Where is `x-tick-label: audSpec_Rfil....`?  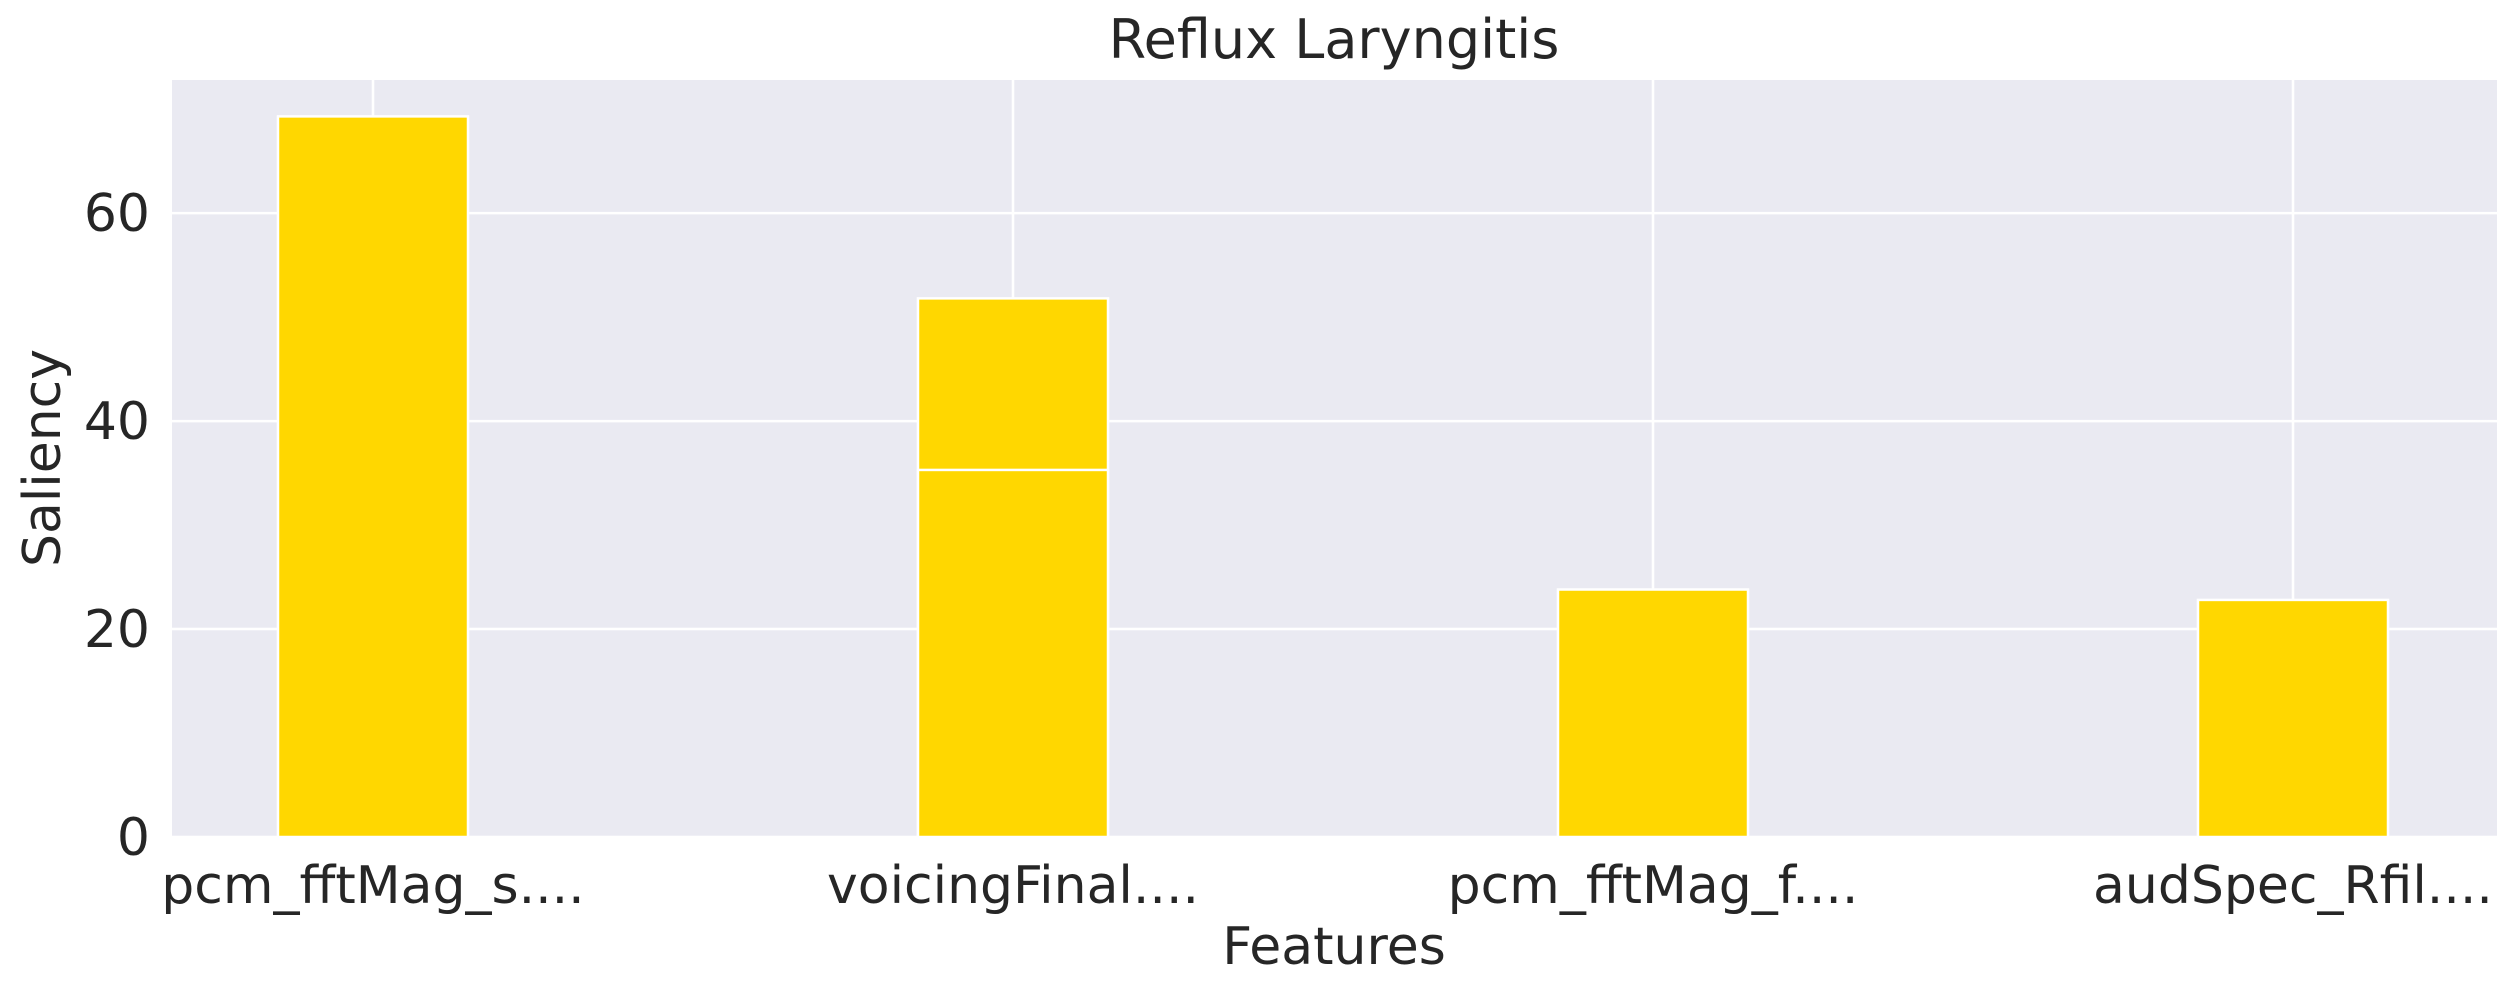
x-tick-label: audSpec_Rfil.... is located at coordinates (2293, 886).